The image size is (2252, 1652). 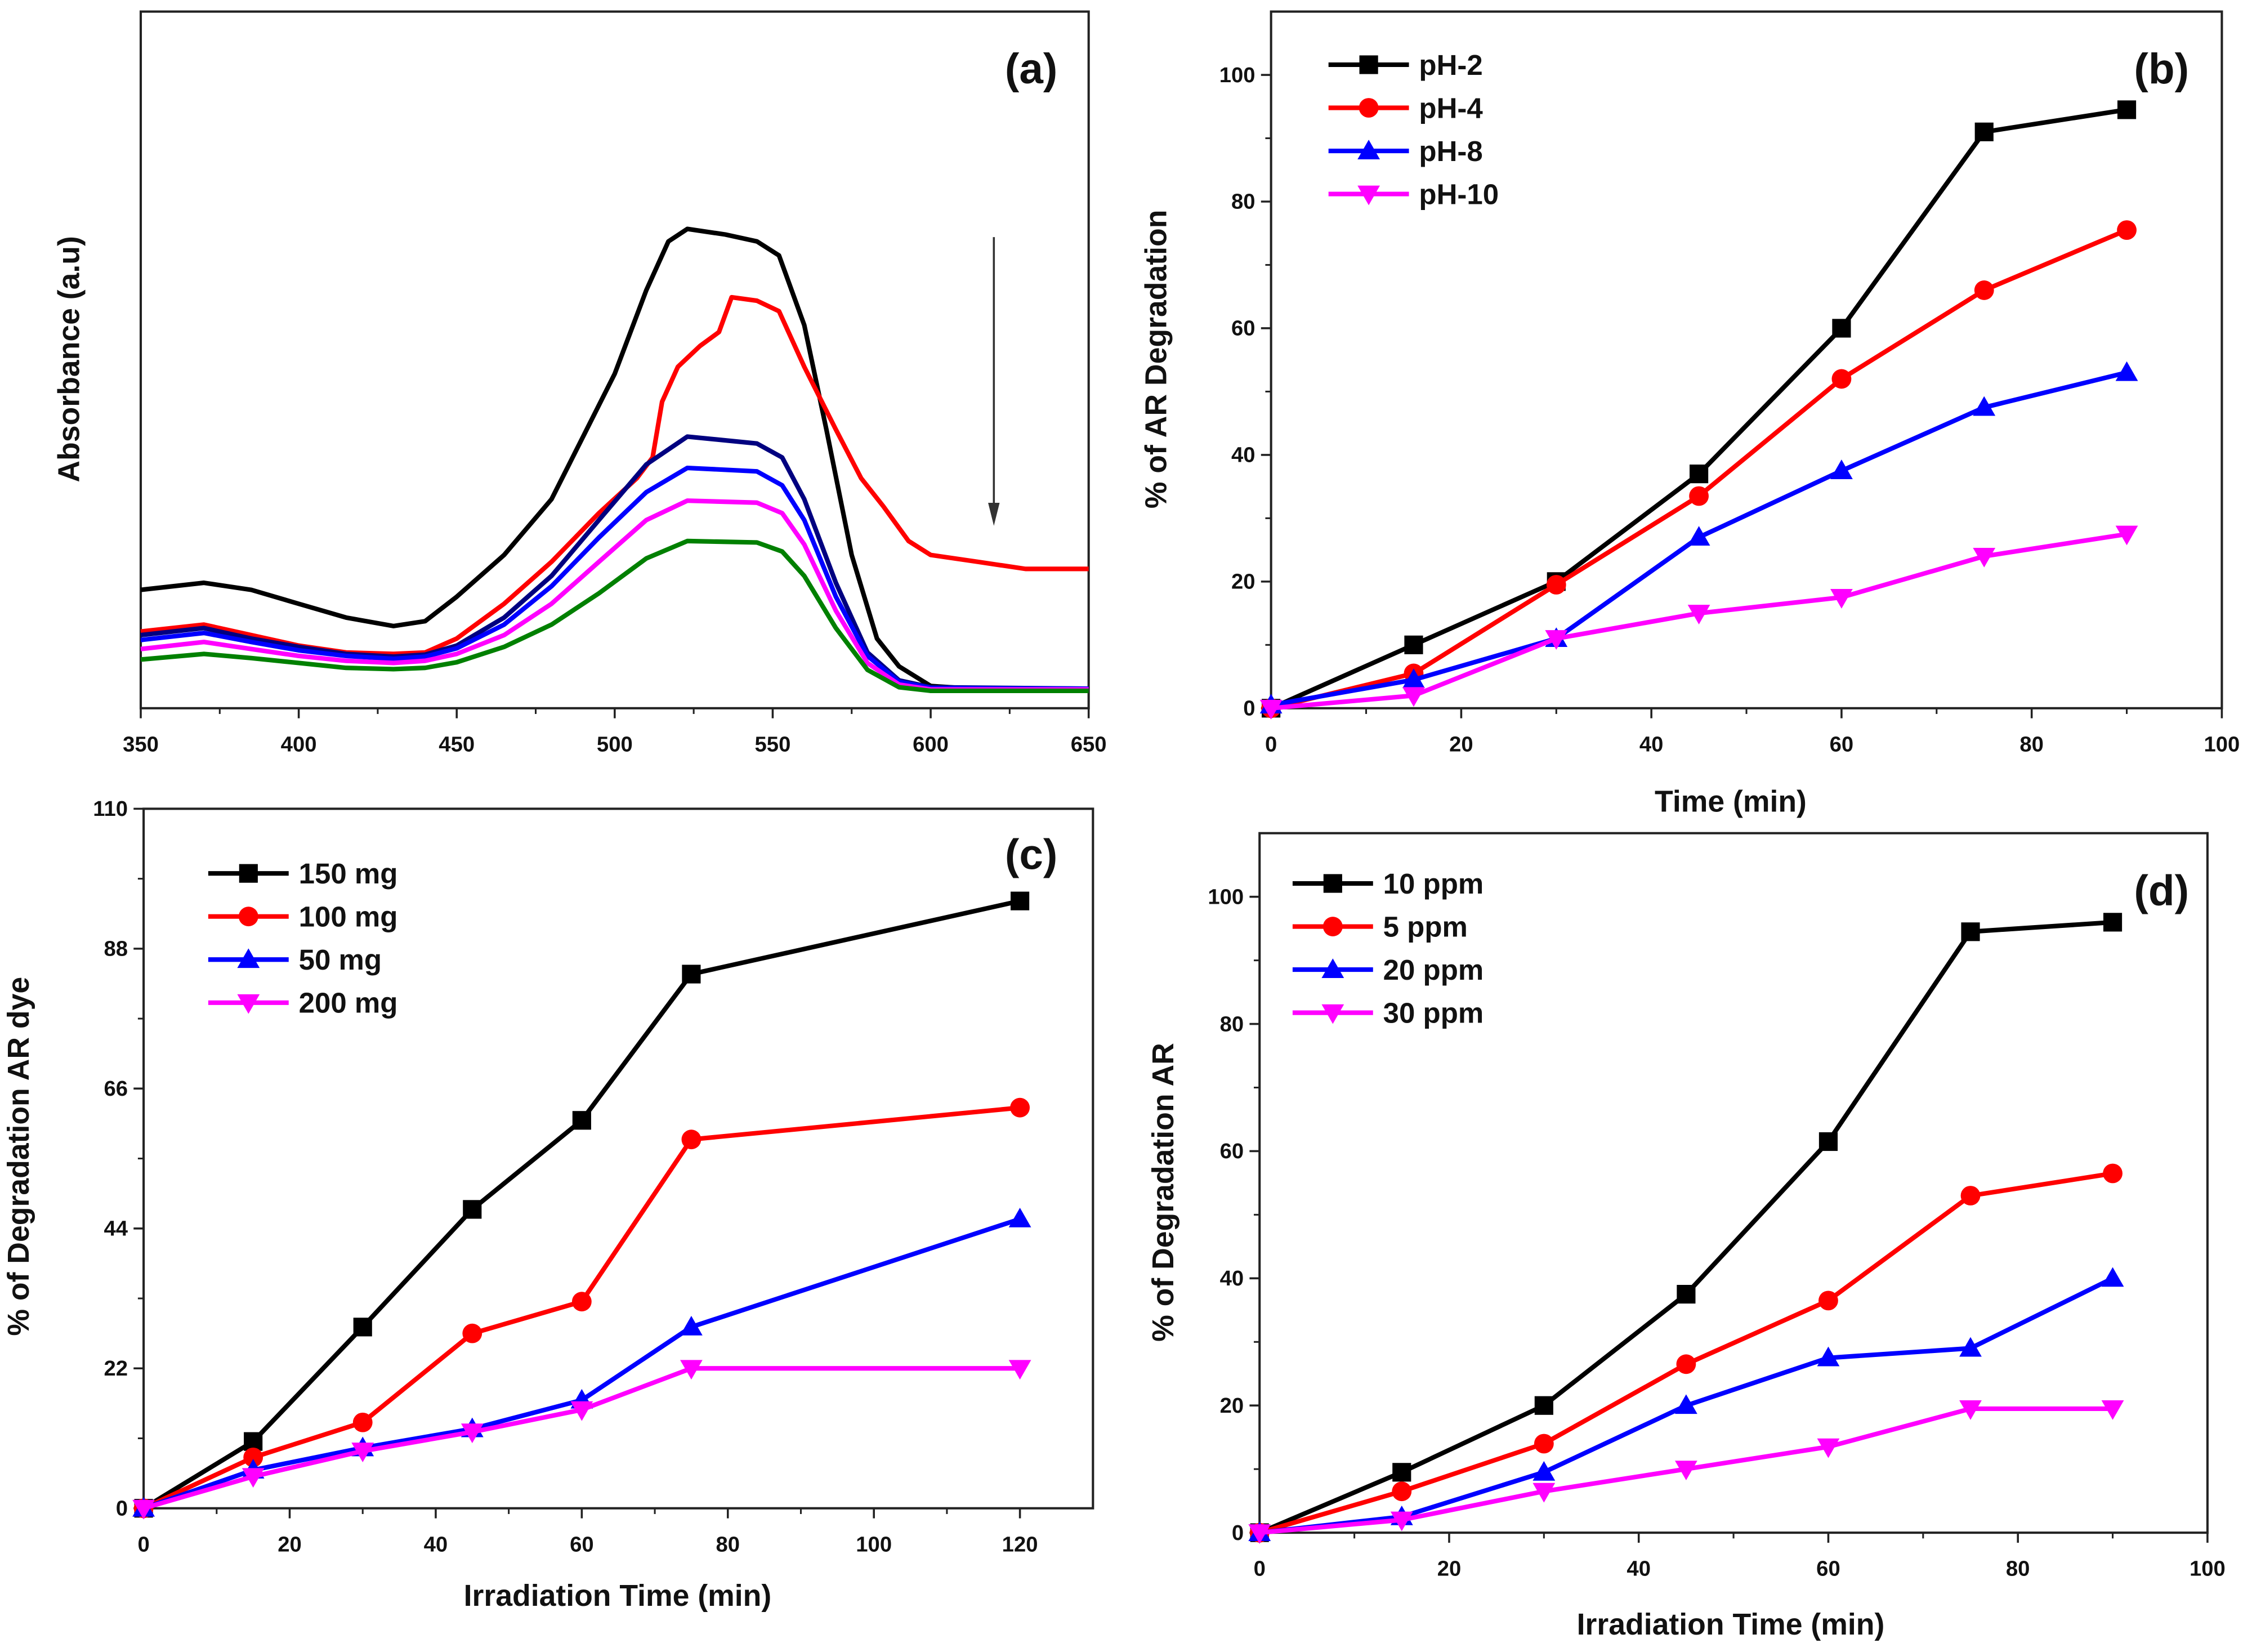 I want to click on y-tick-label: 60, so click(x=1243, y=329).